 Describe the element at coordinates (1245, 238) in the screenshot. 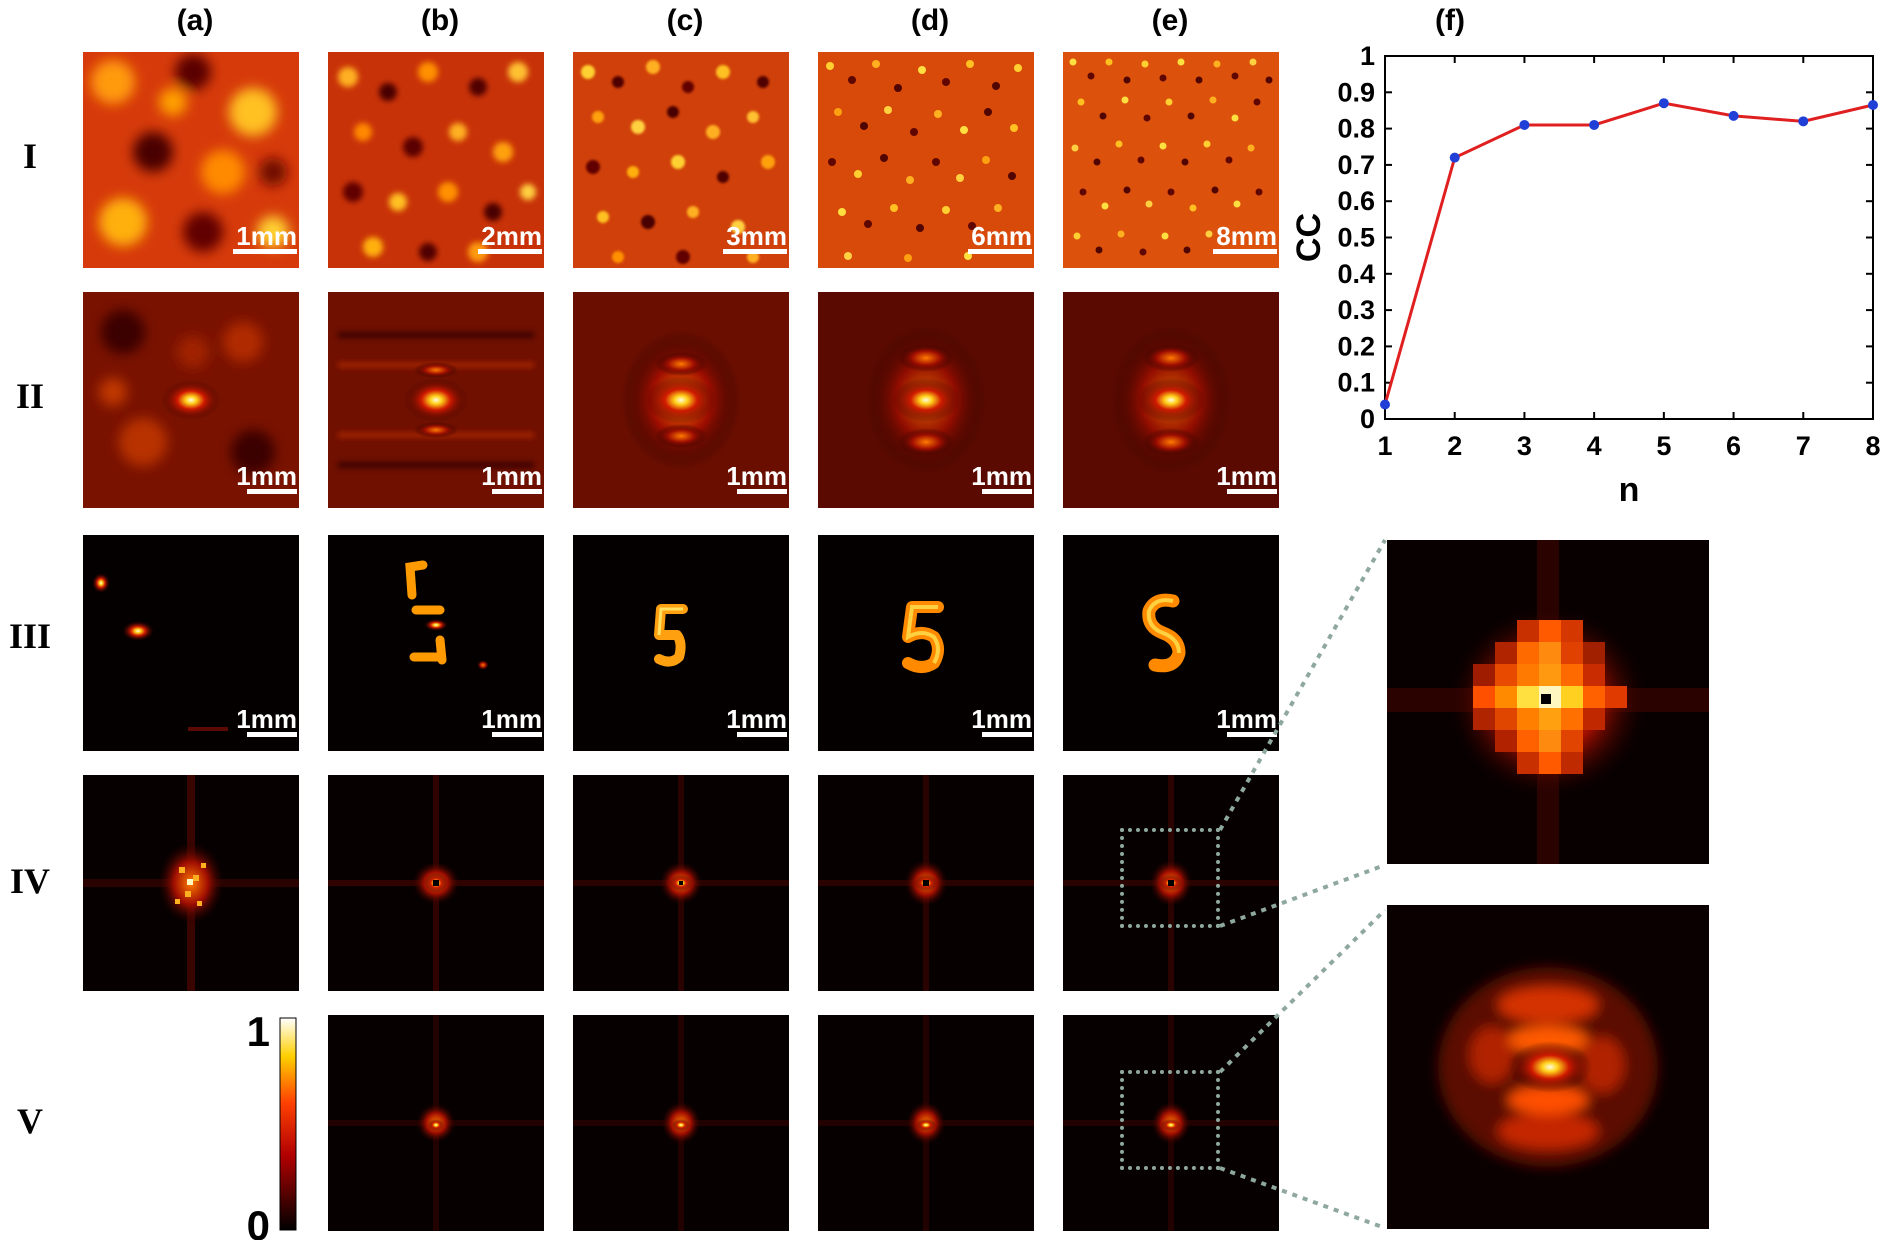

I see `scale-bar: 8mm` at that location.